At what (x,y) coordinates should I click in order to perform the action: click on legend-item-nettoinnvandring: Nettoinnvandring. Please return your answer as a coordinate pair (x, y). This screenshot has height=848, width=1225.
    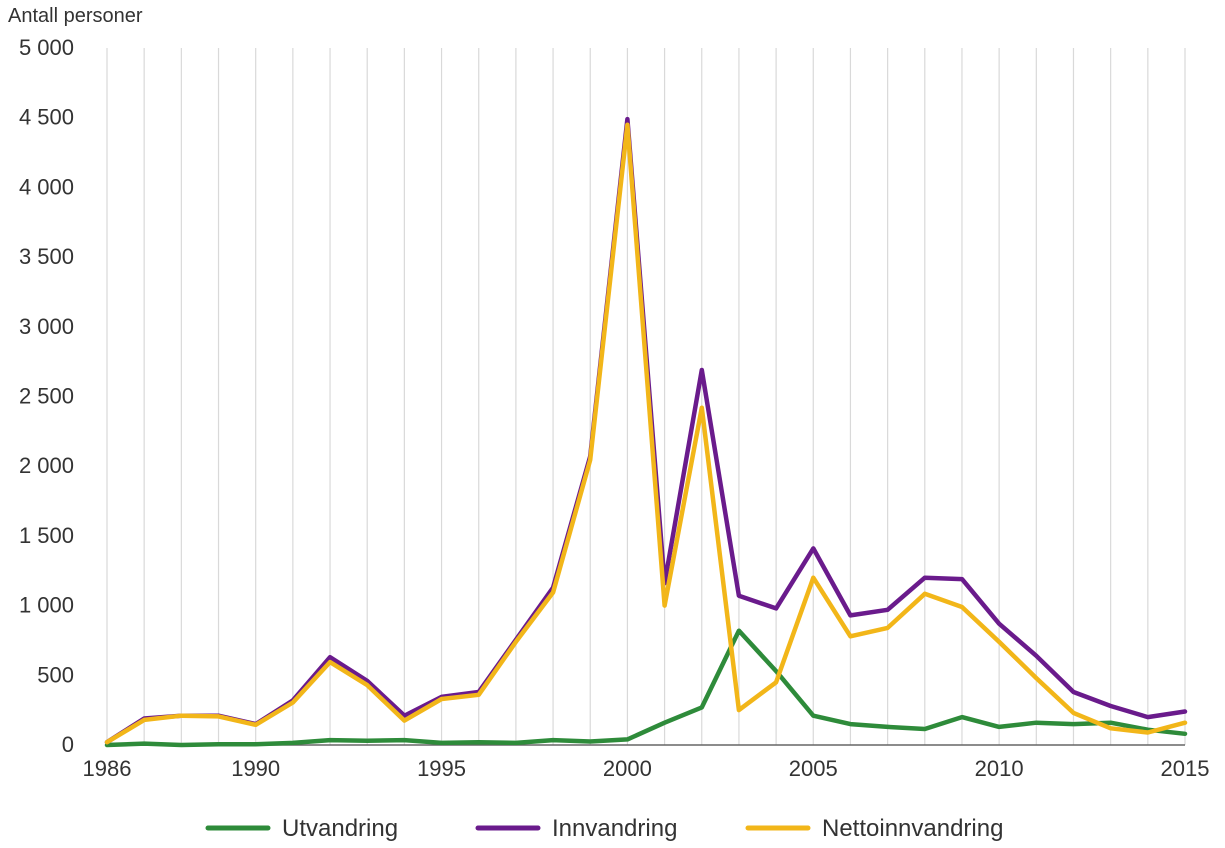
    Looking at the image, I should click on (874, 828).